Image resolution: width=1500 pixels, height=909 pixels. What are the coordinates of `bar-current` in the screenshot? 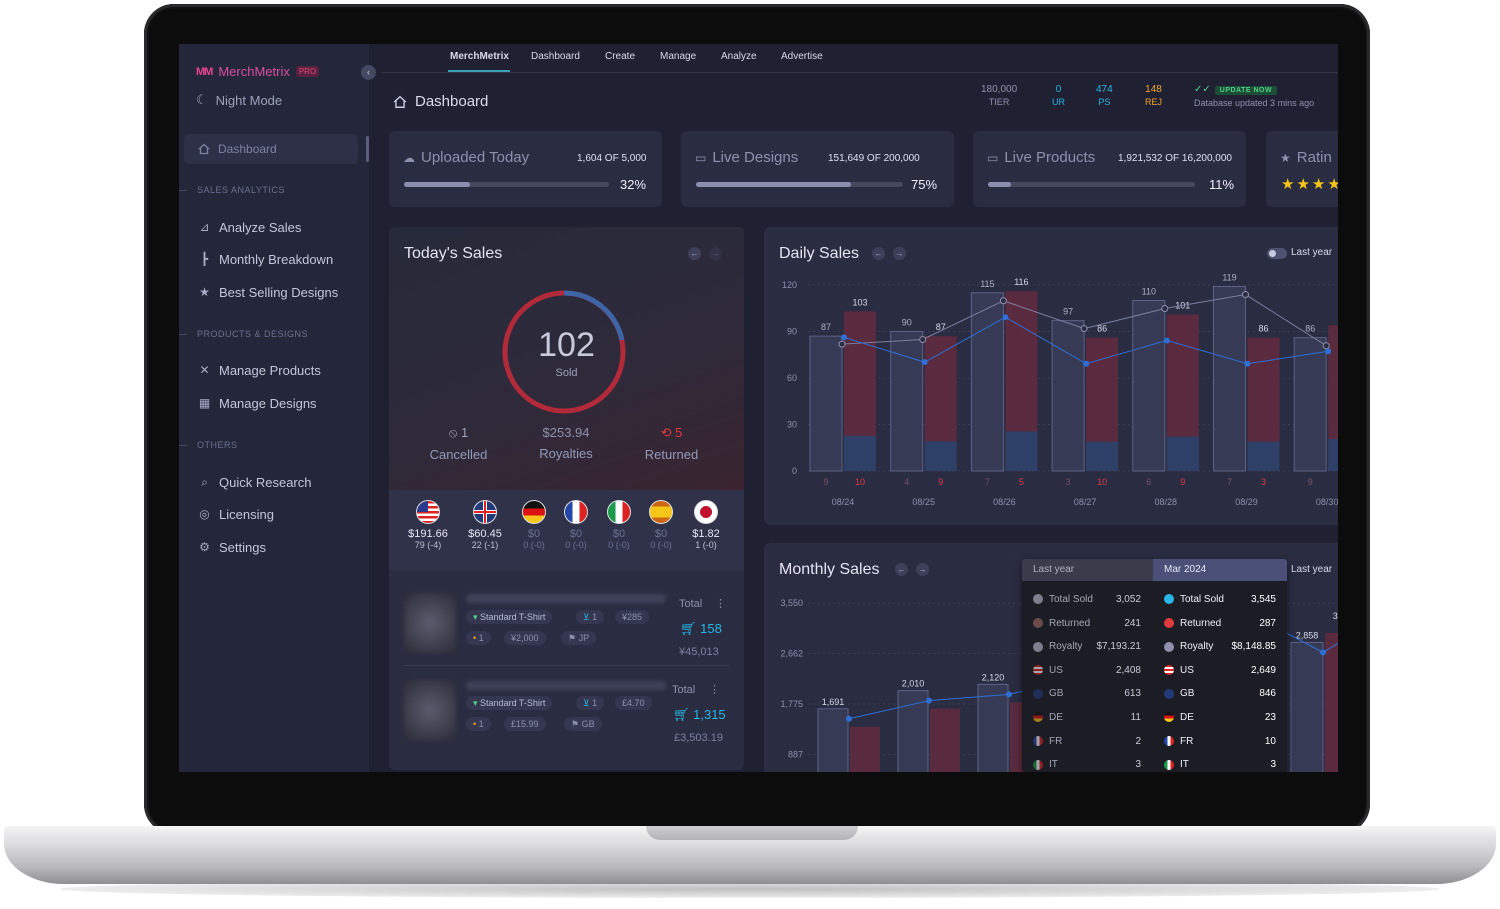 It's located at (1333, 398).